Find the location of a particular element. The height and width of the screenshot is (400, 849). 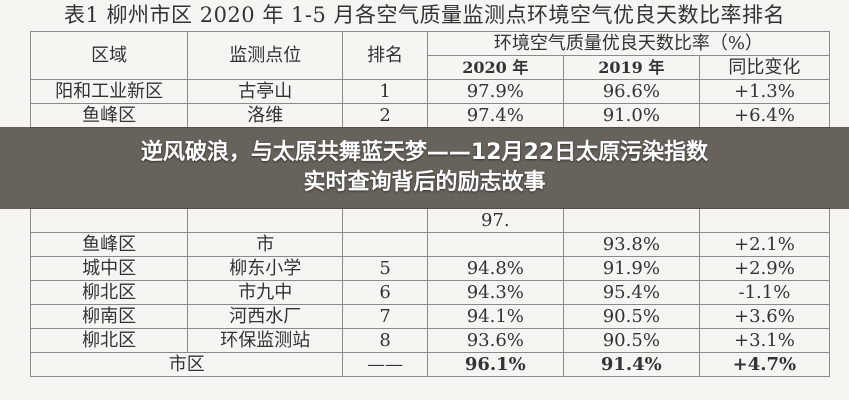

header-2019: 2019 年 is located at coordinates (631, 67).